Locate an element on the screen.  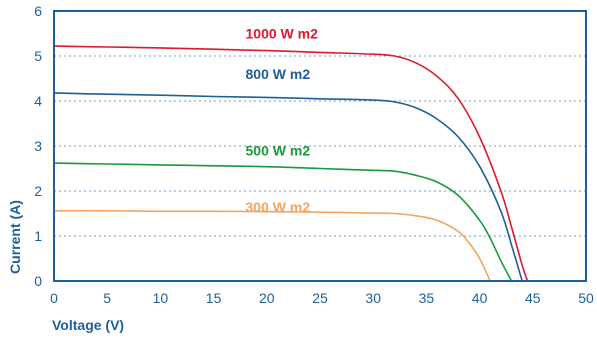
x-tick-label: 20 is located at coordinates (267, 298).